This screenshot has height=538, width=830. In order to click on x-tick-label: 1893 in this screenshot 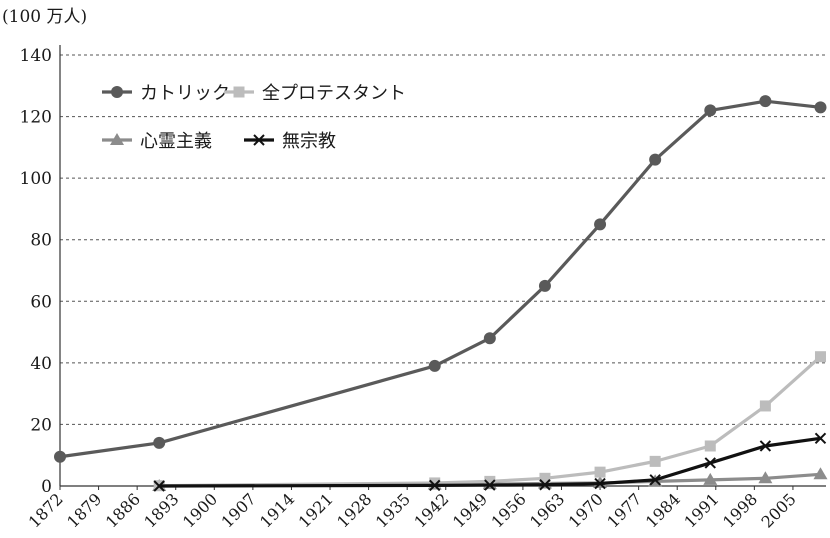, I will do `click(161, 510)`.